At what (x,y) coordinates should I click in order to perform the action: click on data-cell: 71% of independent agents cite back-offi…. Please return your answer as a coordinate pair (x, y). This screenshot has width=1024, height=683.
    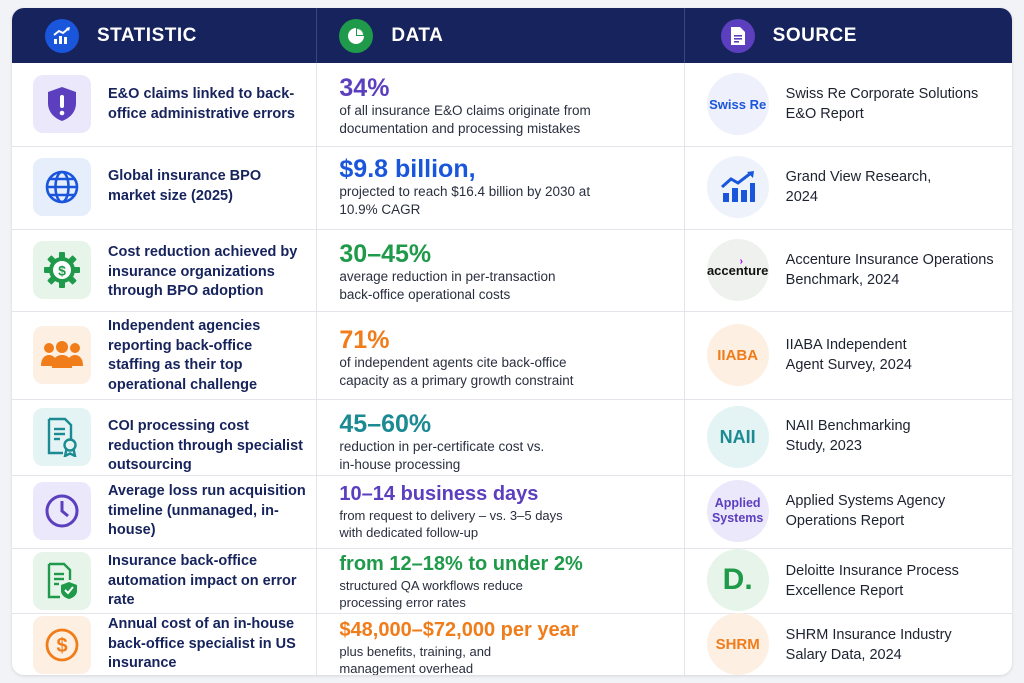
    Looking at the image, I should click on (501, 355).